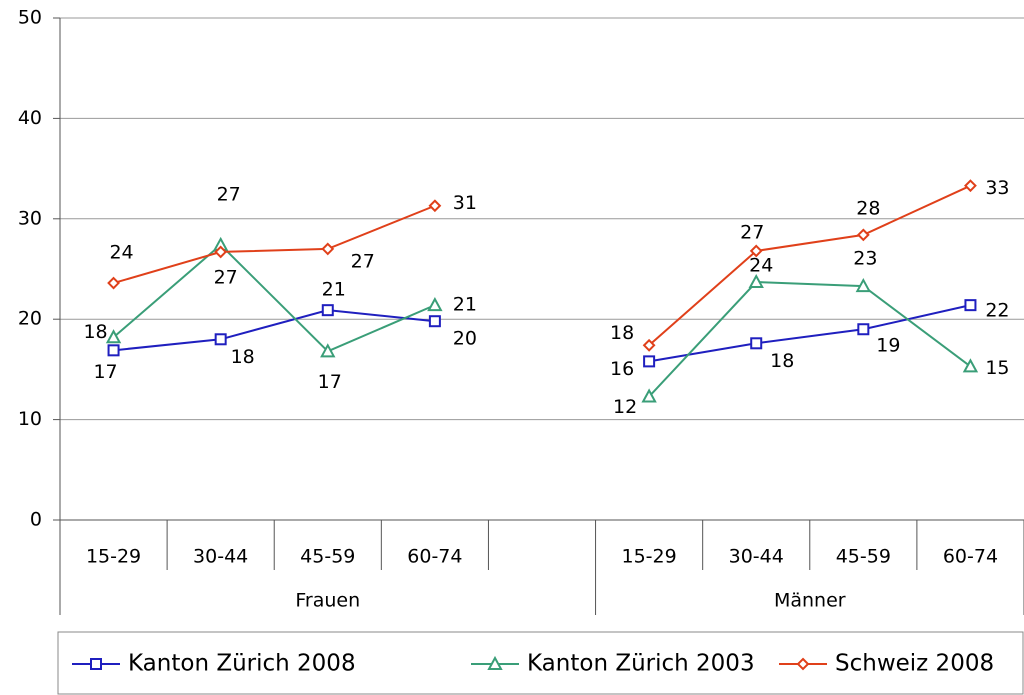 The height and width of the screenshot is (695, 1024). I want to click on y-tick-label: 50, so click(30, 18).